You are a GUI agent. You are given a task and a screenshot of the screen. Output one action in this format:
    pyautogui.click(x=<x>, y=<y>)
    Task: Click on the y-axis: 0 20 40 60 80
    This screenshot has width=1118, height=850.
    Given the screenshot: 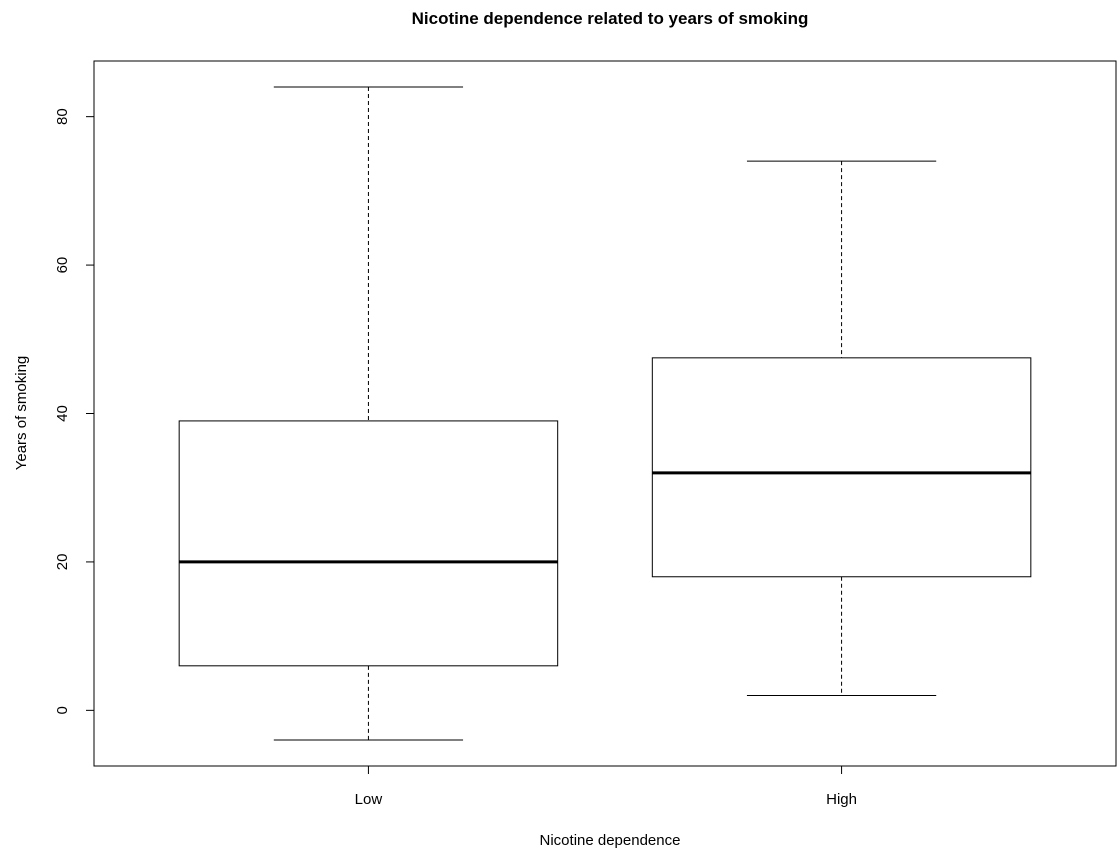 What is the action you would take?
    pyautogui.click(x=74, y=411)
    